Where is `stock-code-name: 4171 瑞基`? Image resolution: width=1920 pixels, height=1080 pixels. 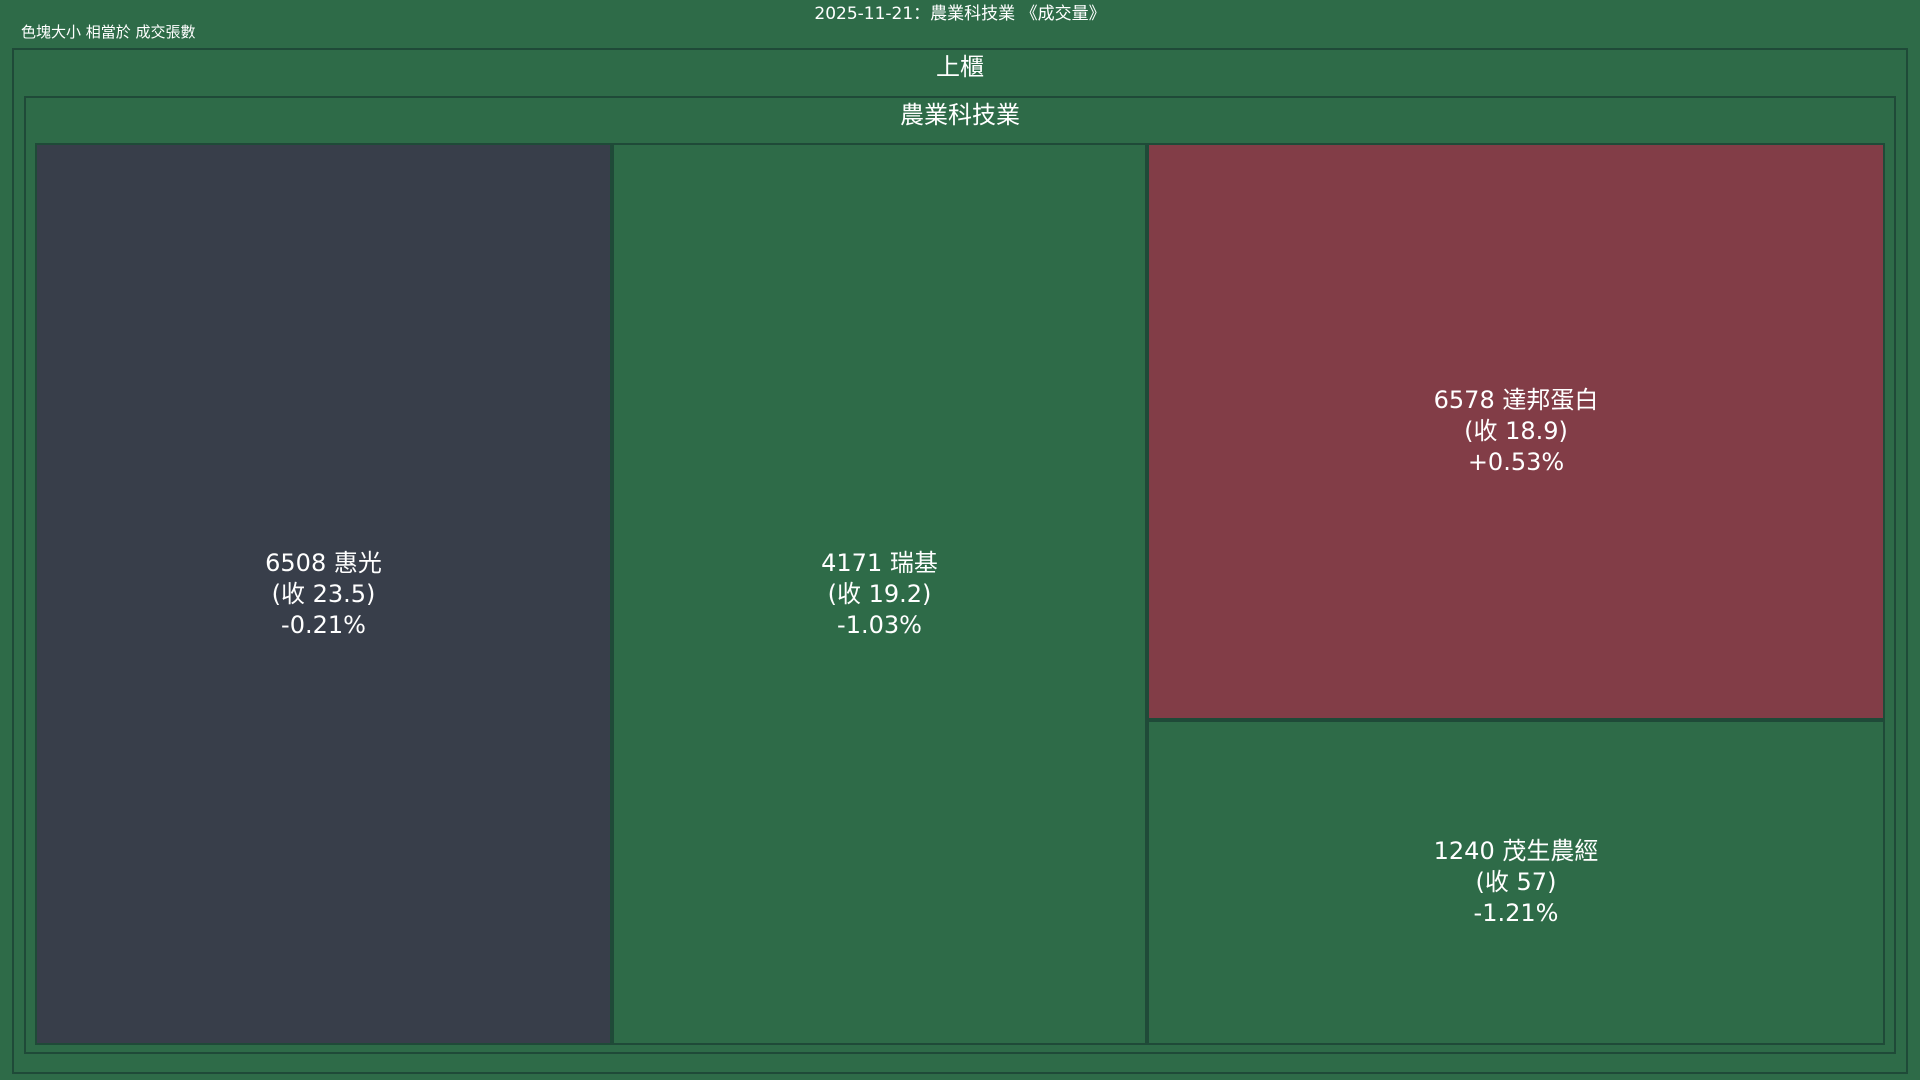 stock-code-name: 4171 瑞基 is located at coordinates (879, 562).